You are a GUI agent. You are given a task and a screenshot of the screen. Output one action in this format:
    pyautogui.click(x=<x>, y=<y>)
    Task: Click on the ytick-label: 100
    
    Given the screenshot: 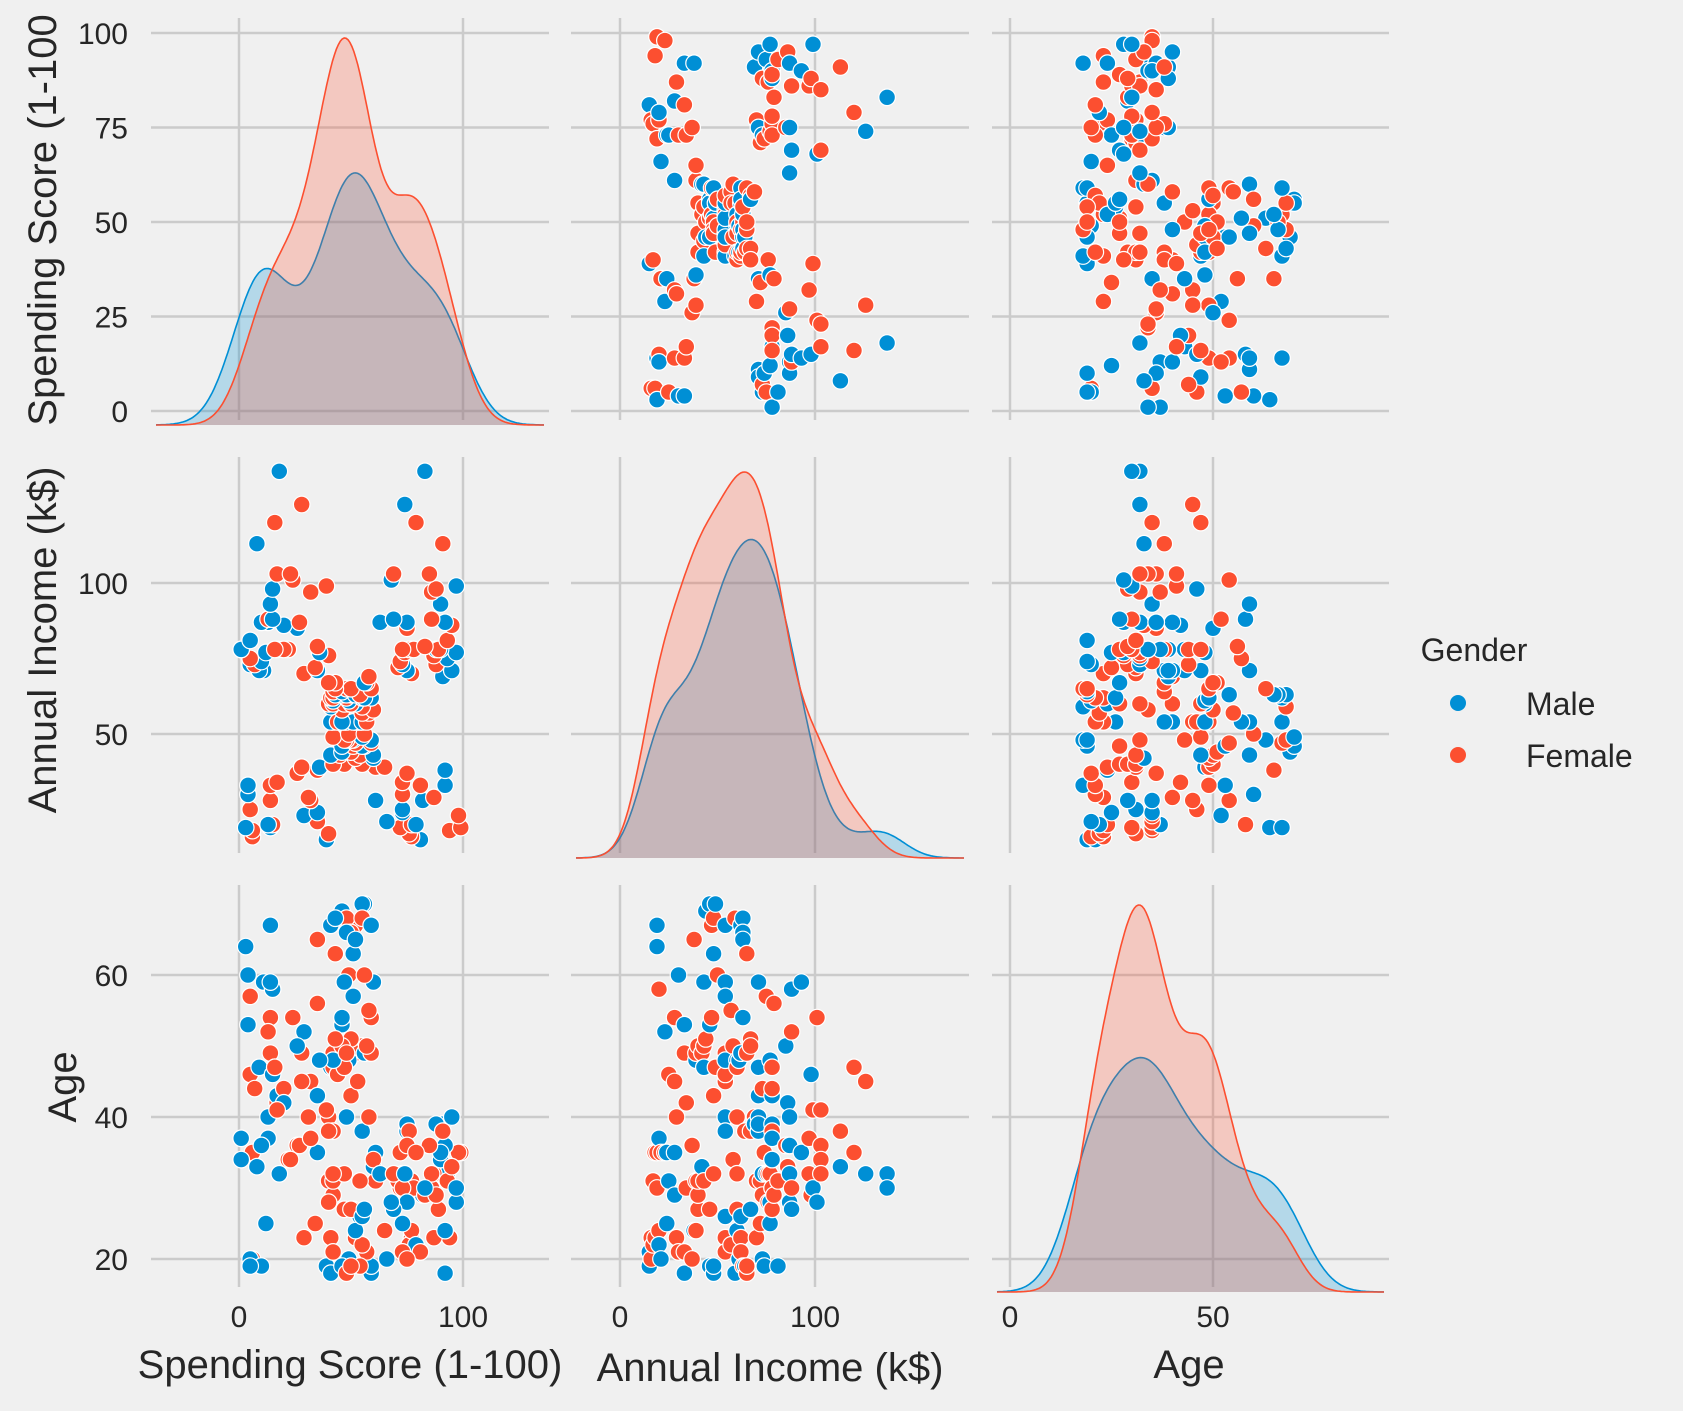 What is the action you would take?
    pyautogui.click(x=103, y=584)
    